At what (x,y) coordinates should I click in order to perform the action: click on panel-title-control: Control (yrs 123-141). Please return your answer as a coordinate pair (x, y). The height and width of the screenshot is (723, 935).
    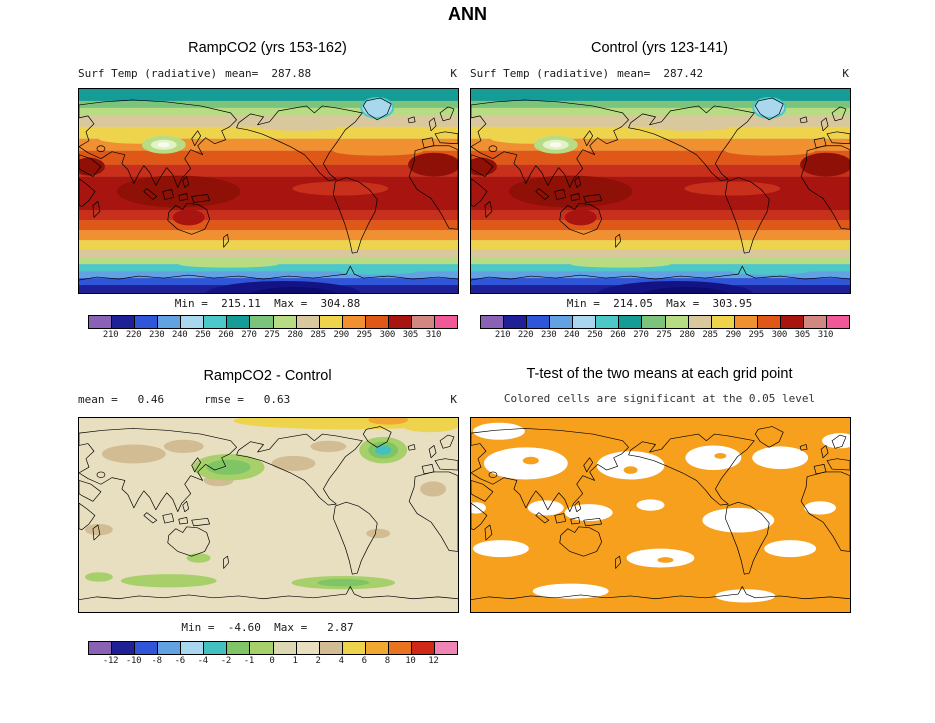
    Looking at the image, I should click on (659, 48).